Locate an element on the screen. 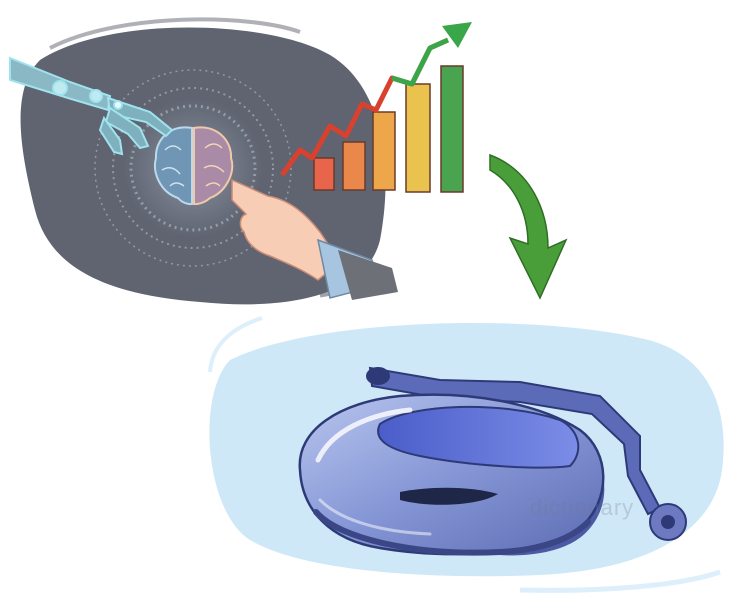 This screenshot has height=600, width=750. transition-arrow-icon is located at coordinates (528, 226).